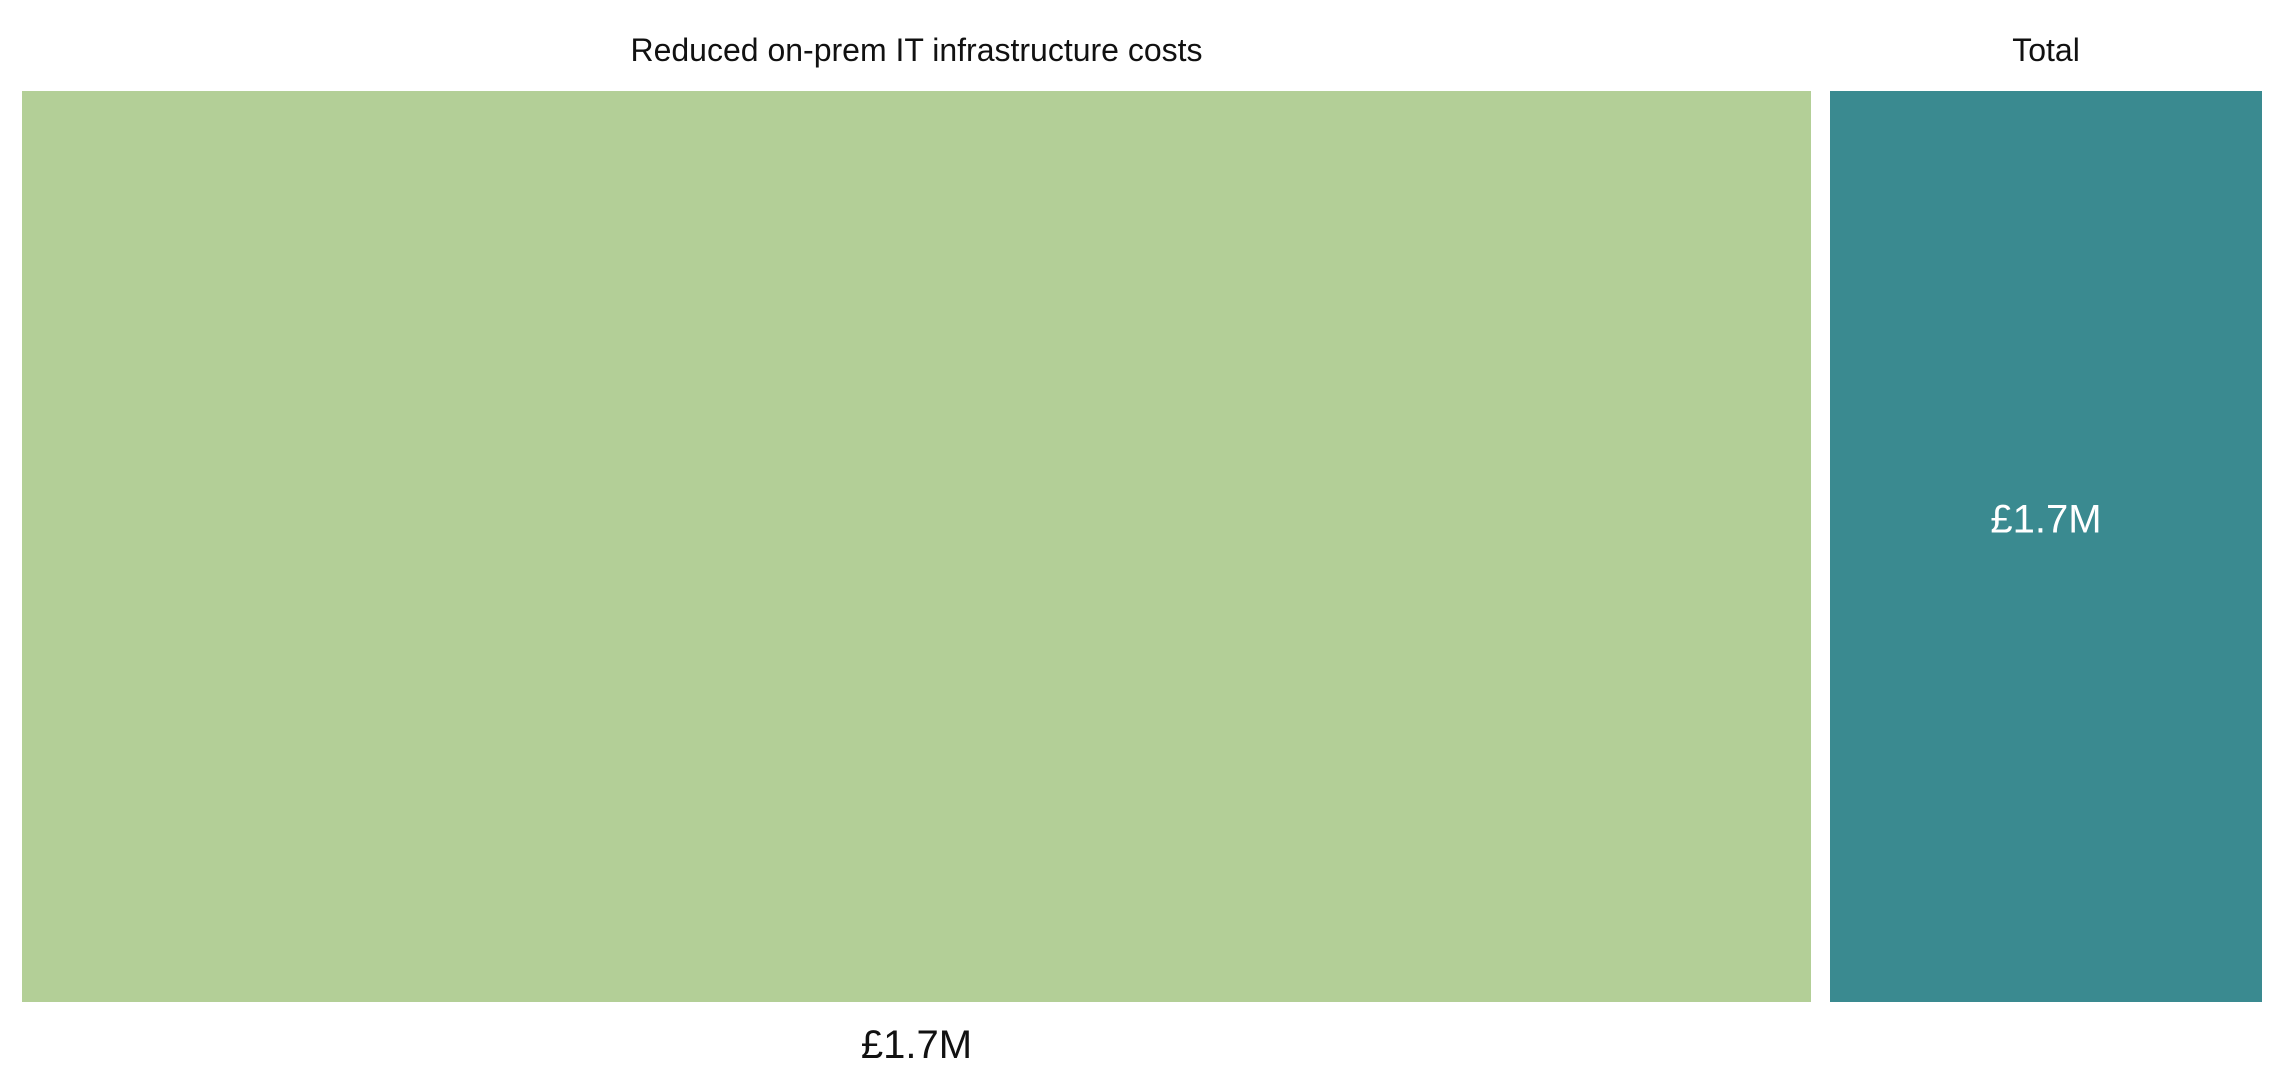  What do you see at coordinates (916, 1045) in the screenshot?
I see `value-label-reduced-costs: £1.7M` at bounding box center [916, 1045].